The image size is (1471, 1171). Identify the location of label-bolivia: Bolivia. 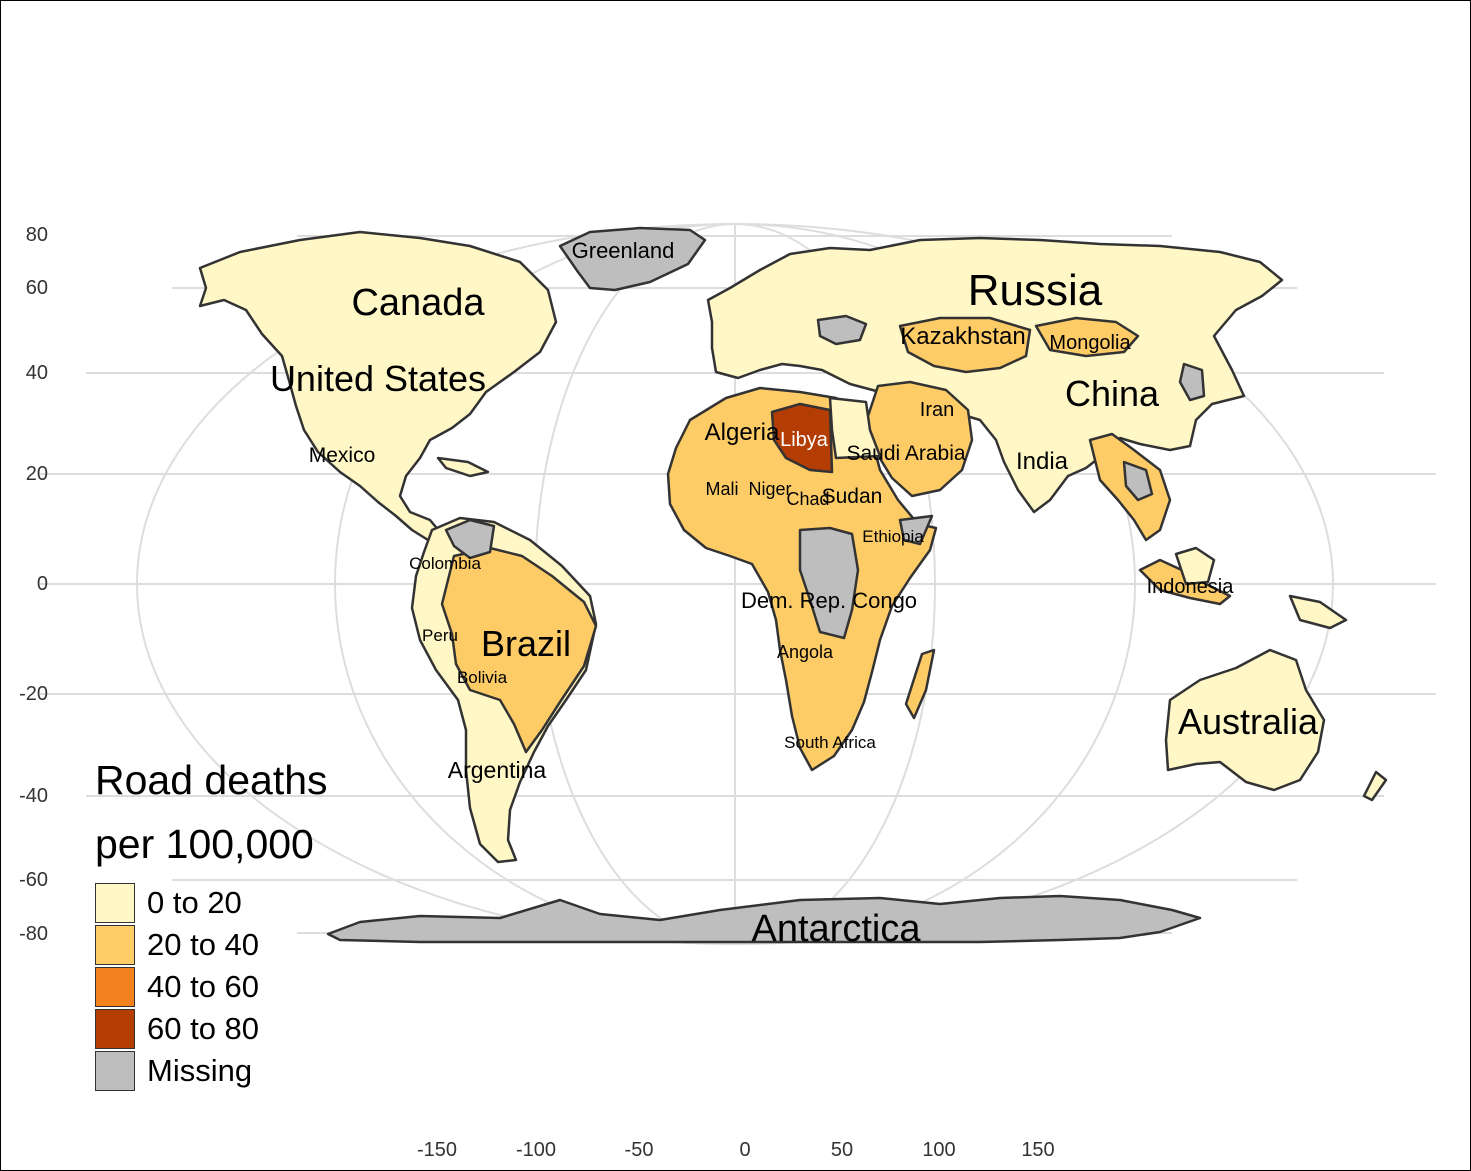
(482, 677).